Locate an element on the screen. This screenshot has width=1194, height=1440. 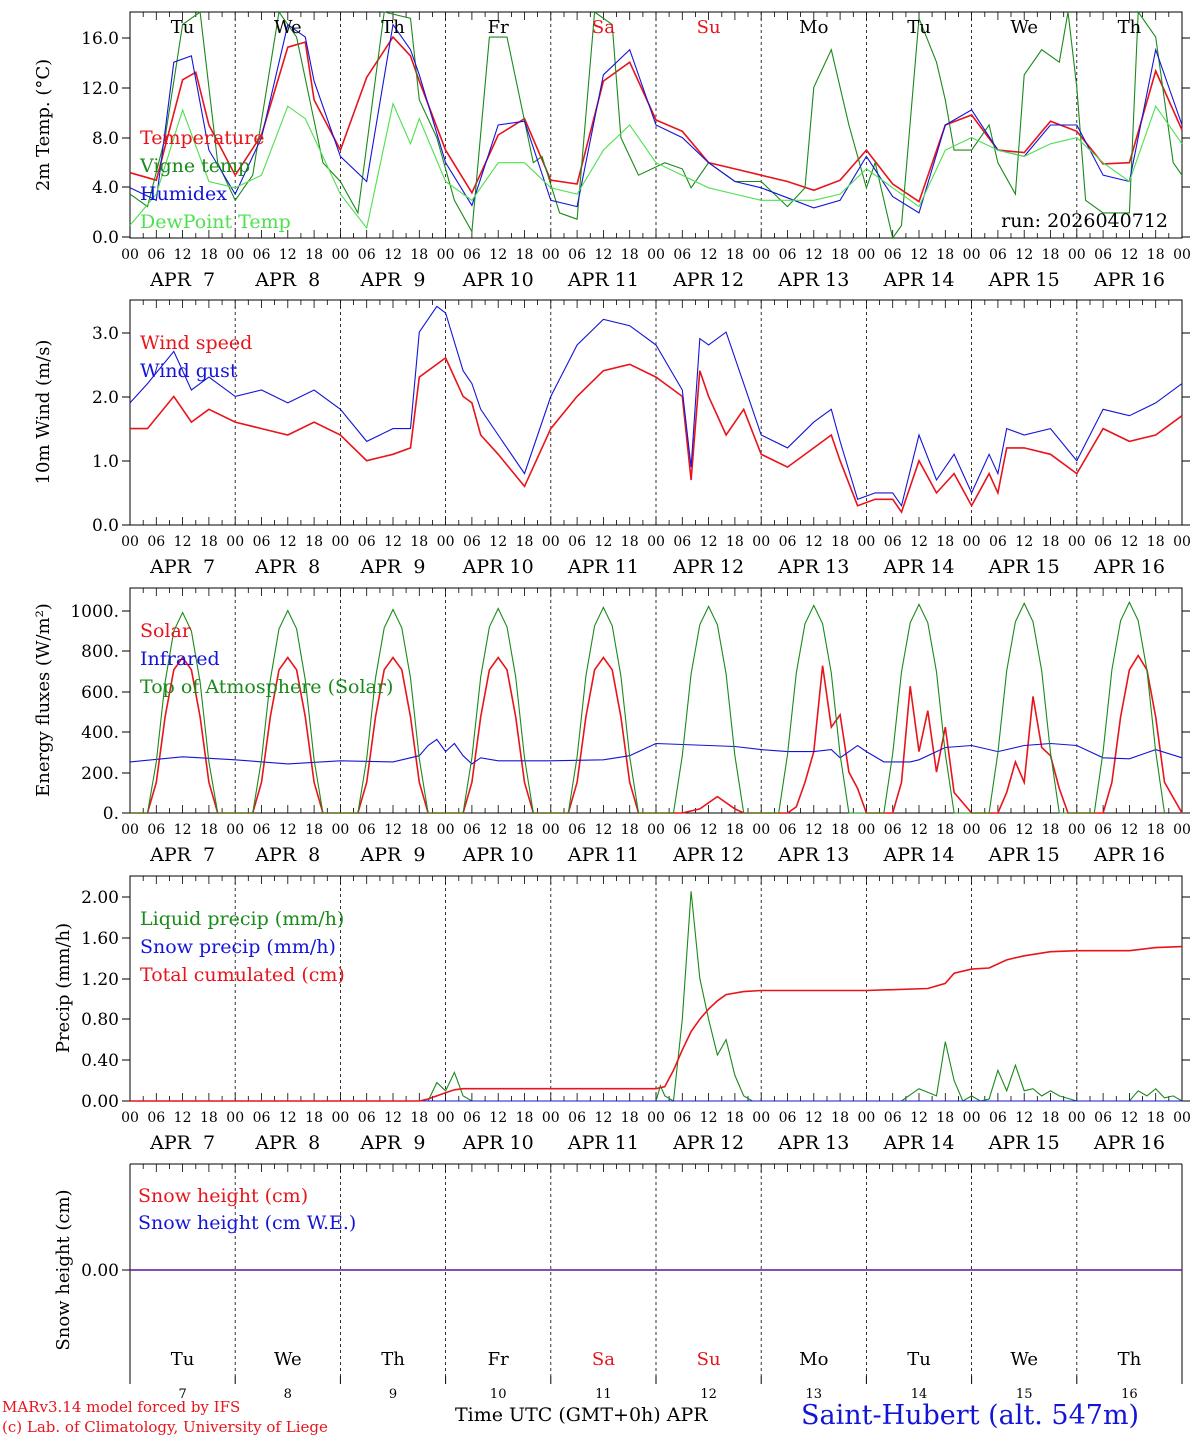
series-line-wind-gust is located at coordinates (656, 406).